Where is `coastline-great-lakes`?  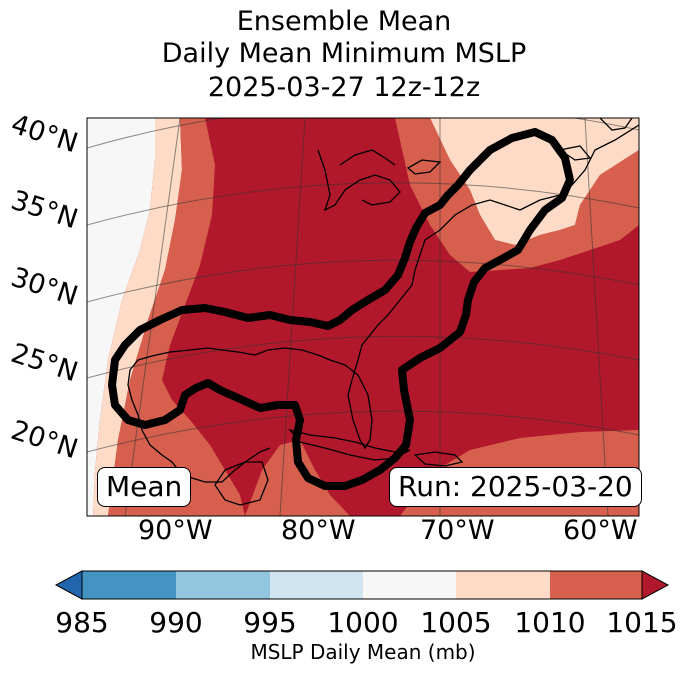 coastline-great-lakes is located at coordinates (379, 180).